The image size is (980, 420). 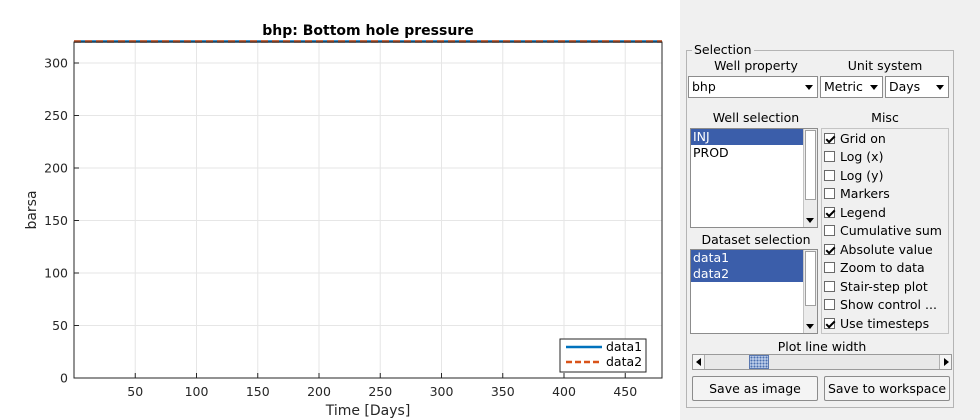 What do you see at coordinates (368, 411) in the screenshot?
I see `x-axis-label: Time [Days]` at bounding box center [368, 411].